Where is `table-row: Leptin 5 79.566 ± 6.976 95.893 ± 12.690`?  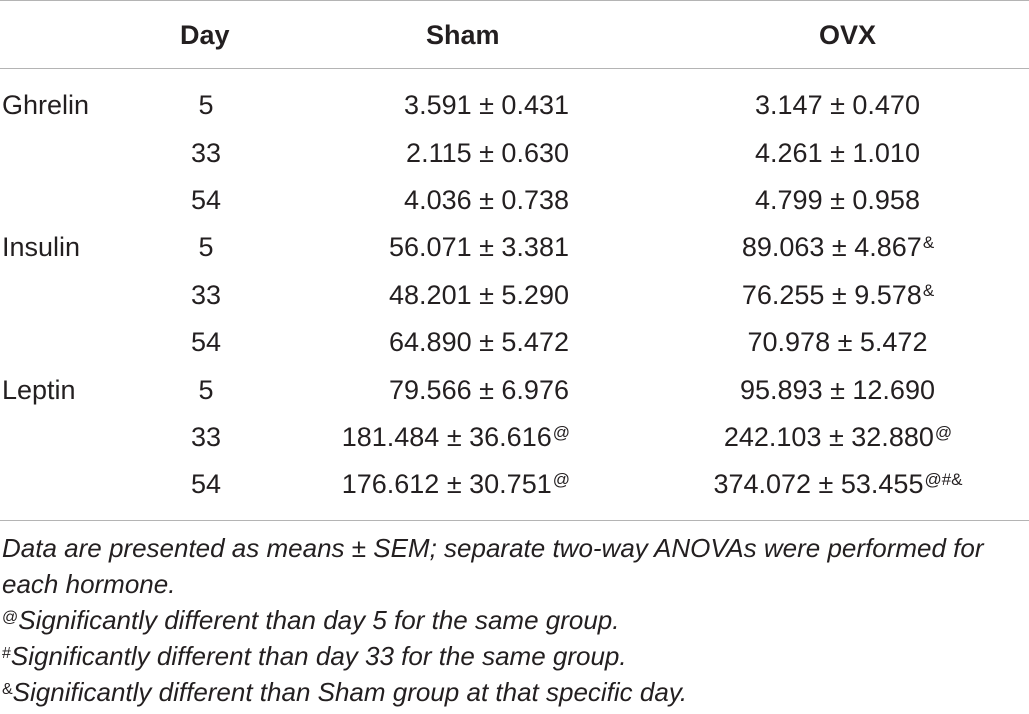 table-row: Leptin 5 79.566 ± 6.976 95.893 ± 12.690 is located at coordinates (514, 396).